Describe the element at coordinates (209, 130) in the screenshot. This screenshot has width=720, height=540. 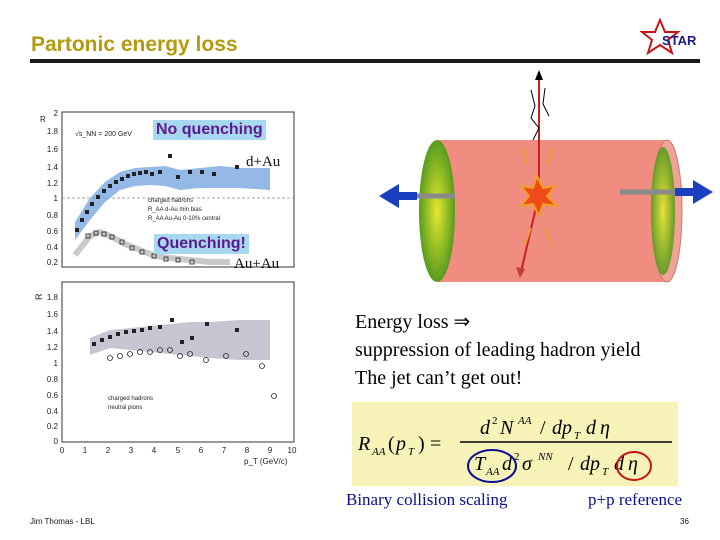
I see `no-quenching-tag: No quenching` at that location.